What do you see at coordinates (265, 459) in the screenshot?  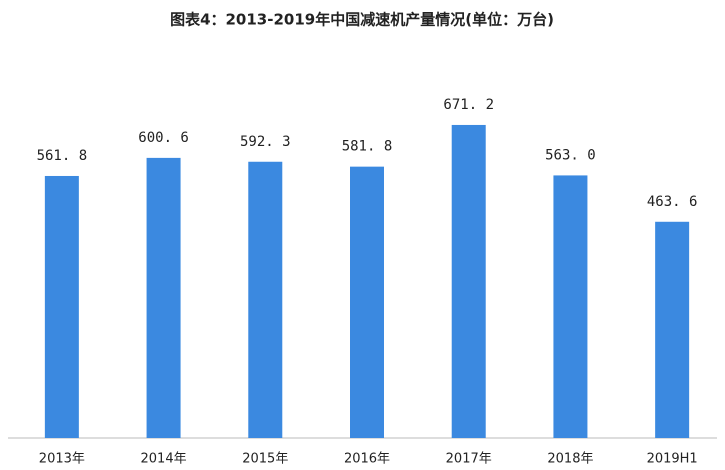 I see `x-tick-label: 2015年` at bounding box center [265, 459].